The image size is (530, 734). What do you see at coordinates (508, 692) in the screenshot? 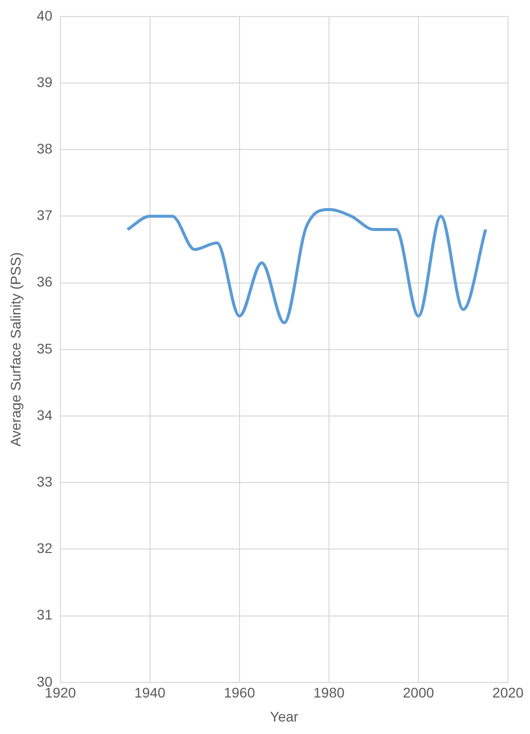
I see `x-tick-label: 2020` at bounding box center [508, 692].